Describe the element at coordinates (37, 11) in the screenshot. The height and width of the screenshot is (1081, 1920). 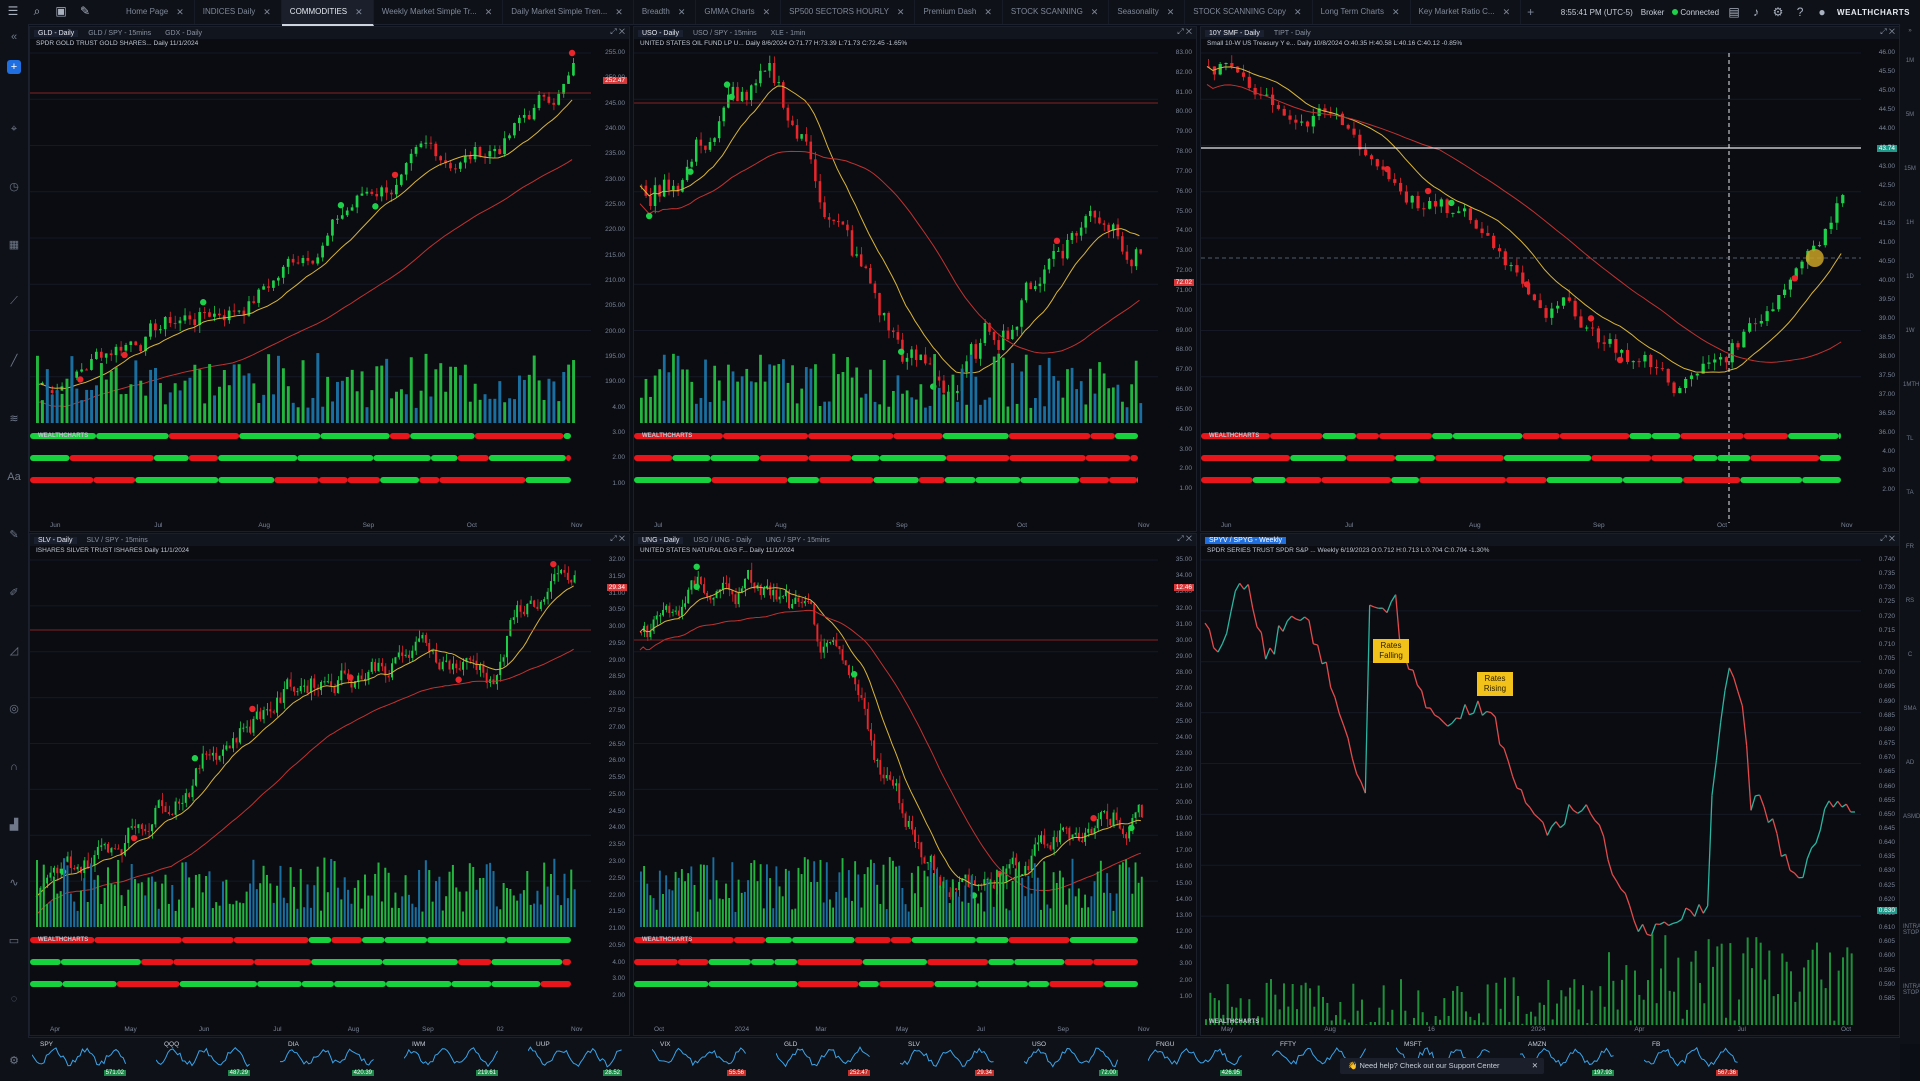
I see `search-icon: ⌕` at that location.